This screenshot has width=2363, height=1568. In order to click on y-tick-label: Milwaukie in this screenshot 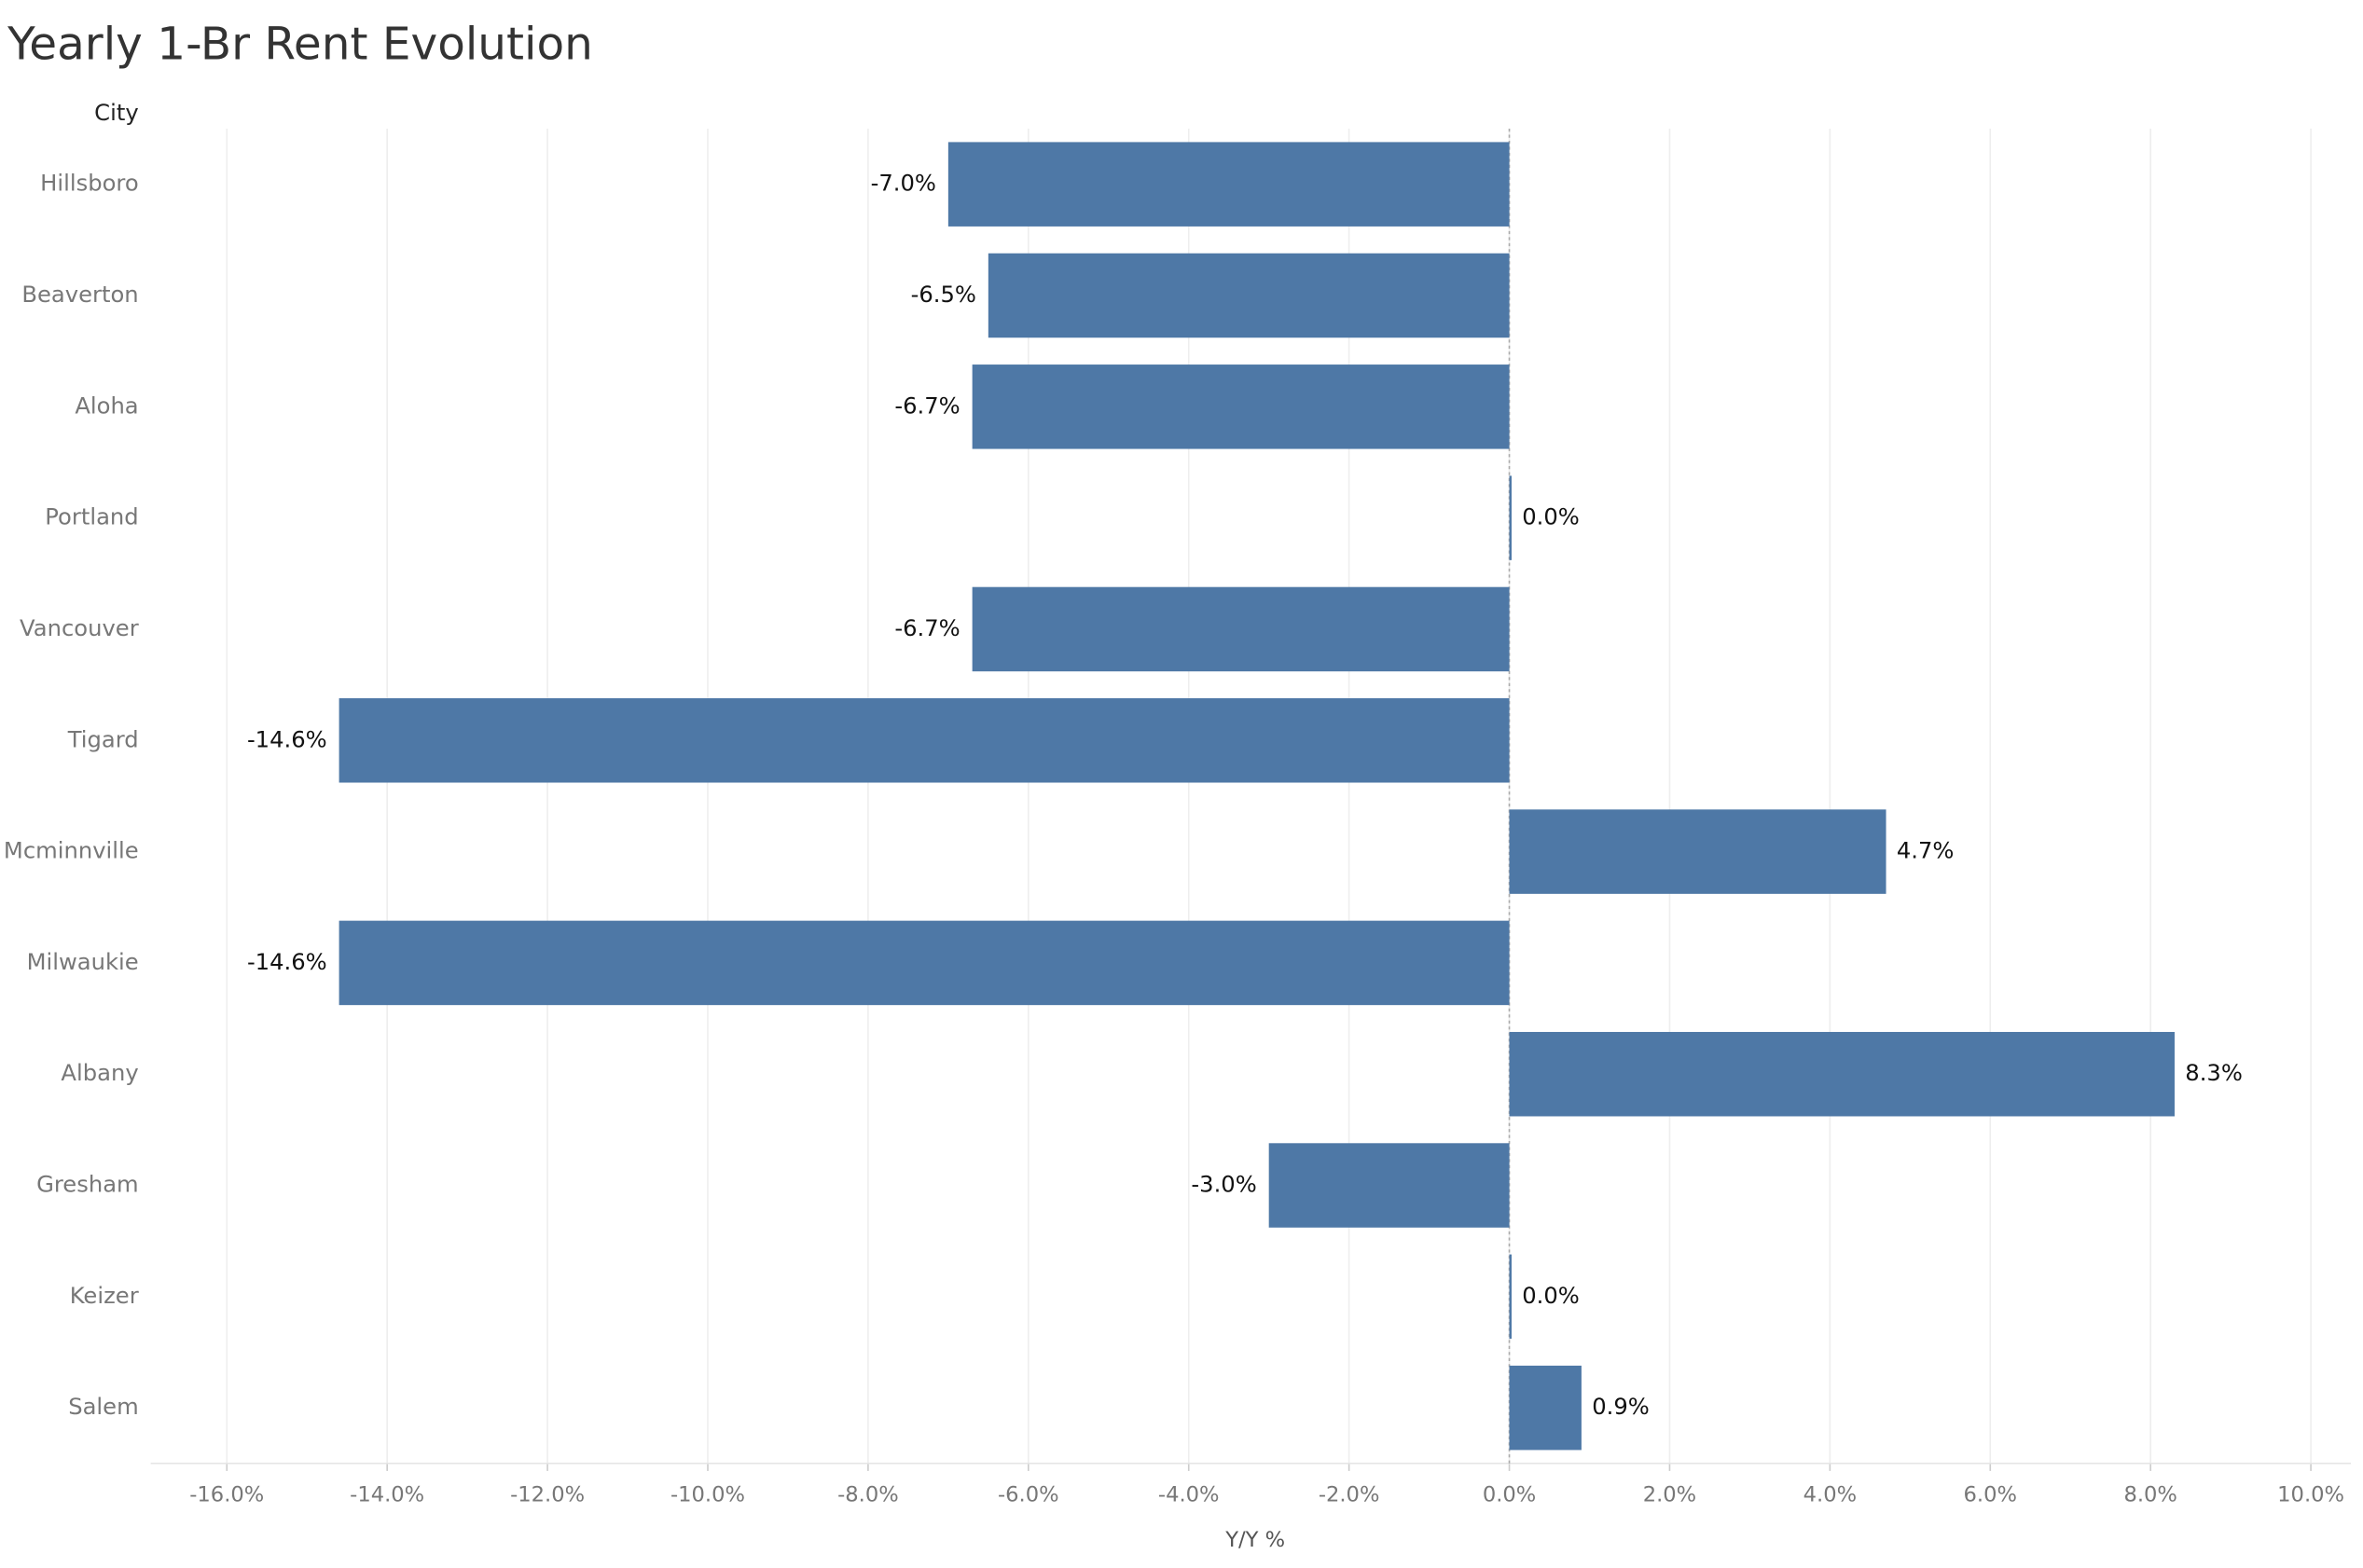, I will do `click(83, 961)`.